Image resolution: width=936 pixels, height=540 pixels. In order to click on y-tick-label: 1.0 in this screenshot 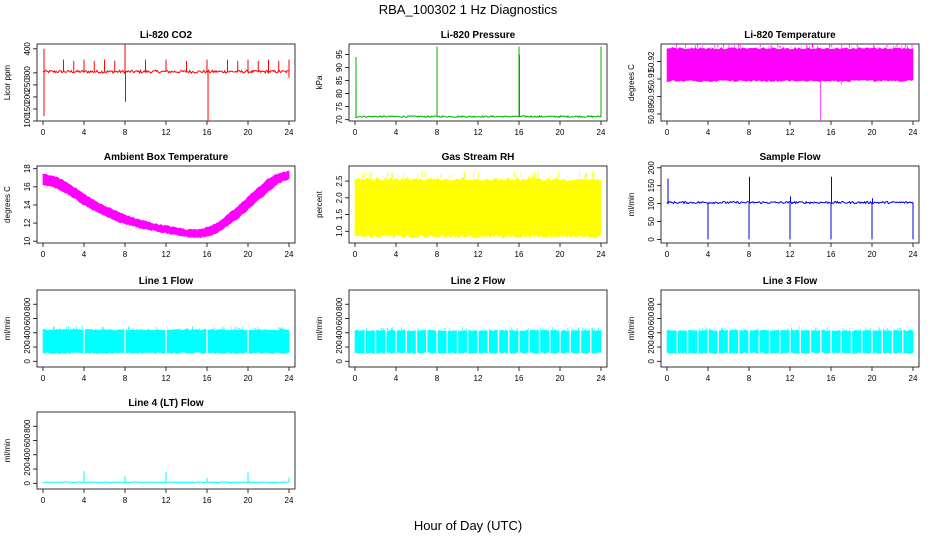, I will do `click(339, 231)`.